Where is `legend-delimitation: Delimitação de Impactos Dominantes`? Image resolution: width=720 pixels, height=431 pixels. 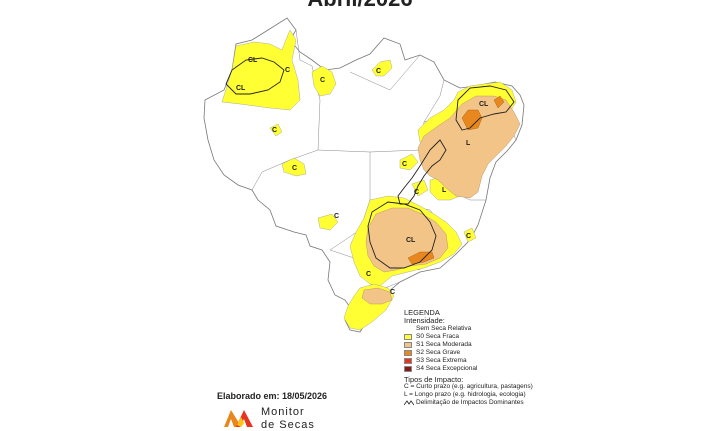
legend-delimitation: Delimitação de Impactos Dominantes is located at coordinates (524, 403).